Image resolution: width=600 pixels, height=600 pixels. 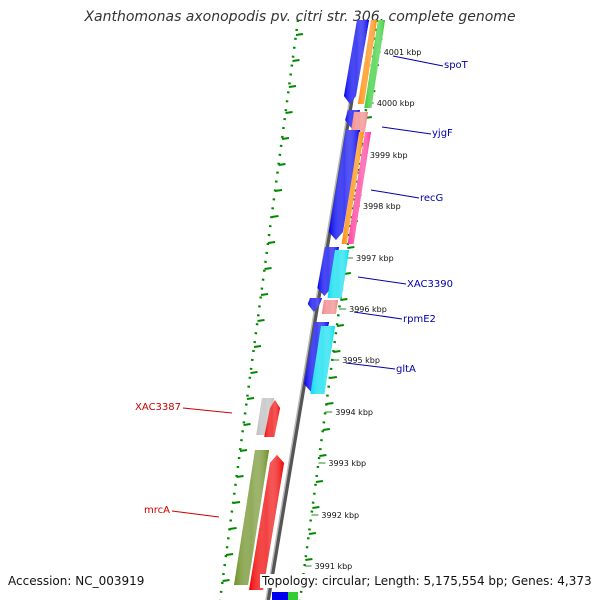 What do you see at coordinates (334, 566) in the screenshot?
I see `tick-label: 3991 kbp` at bounding box center [334, 566].